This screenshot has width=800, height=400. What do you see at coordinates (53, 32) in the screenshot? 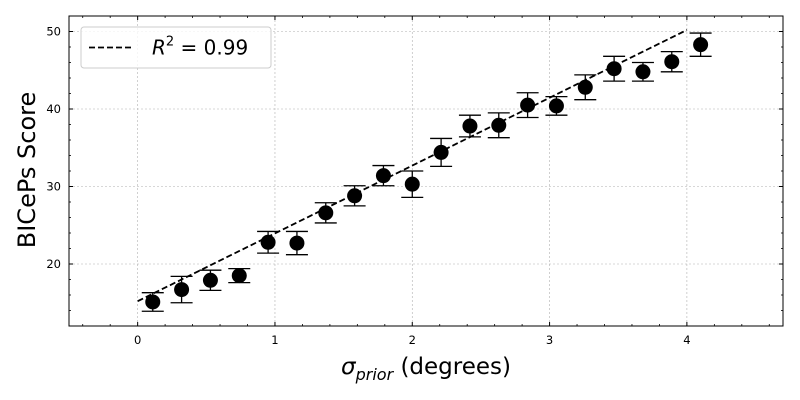
I see `y-tick-label: 50` at bounding box center [53, 32].